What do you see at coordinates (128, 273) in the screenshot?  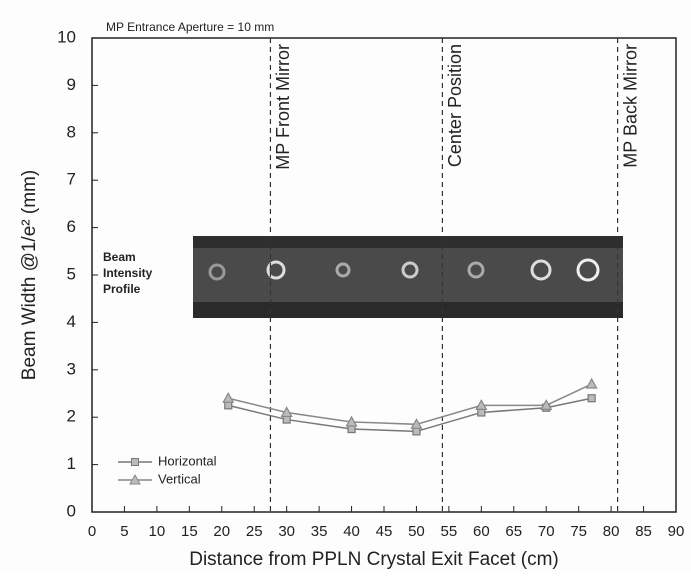 I see `beam-label: Intensity` at bounding box center [128, 273].